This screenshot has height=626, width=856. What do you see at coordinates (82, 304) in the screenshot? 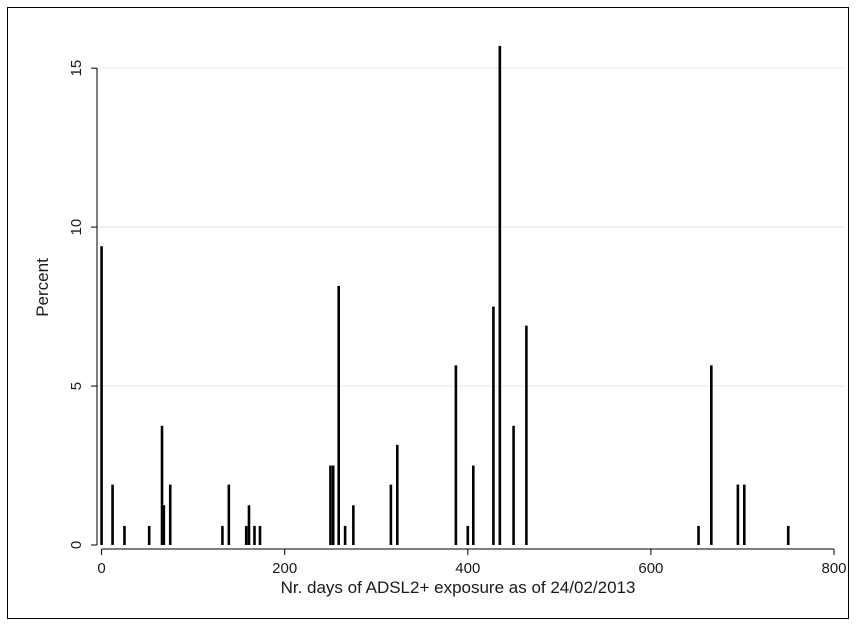
I see `y-ticks: 0 5 10 15` at bounding box center [82, 304].